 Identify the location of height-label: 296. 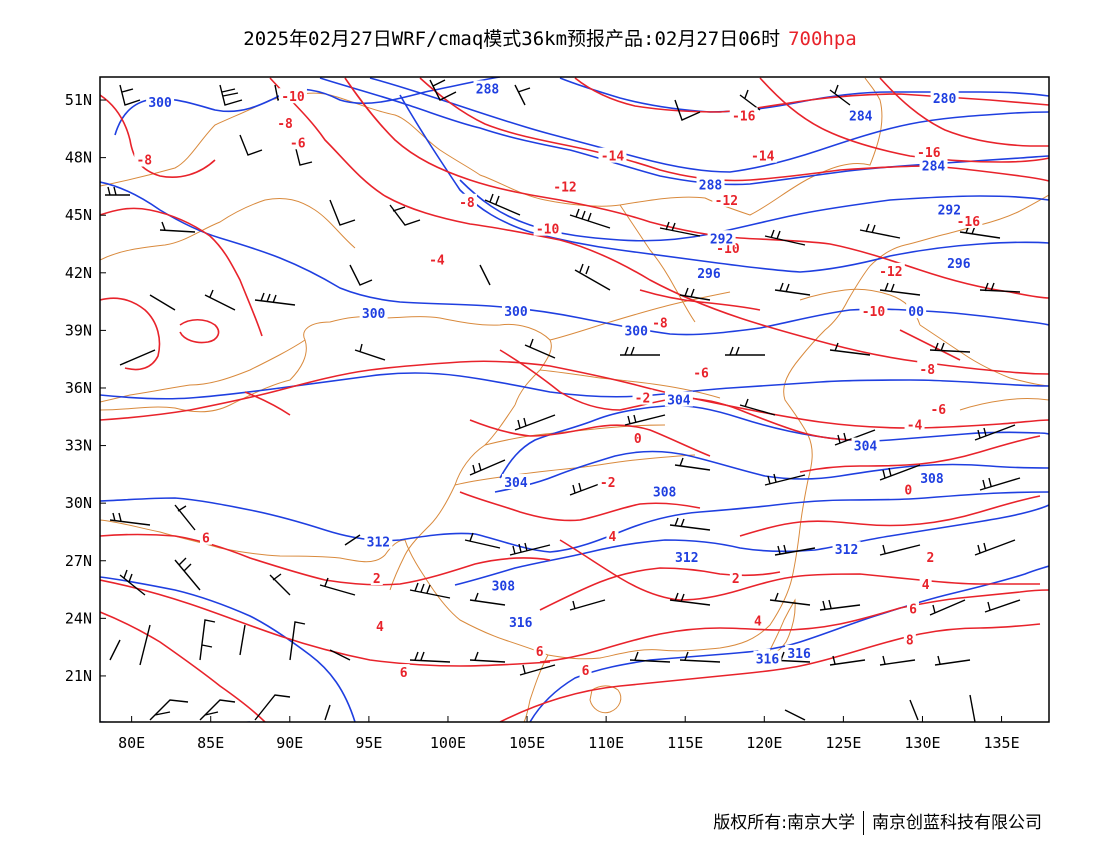
(709, 274).